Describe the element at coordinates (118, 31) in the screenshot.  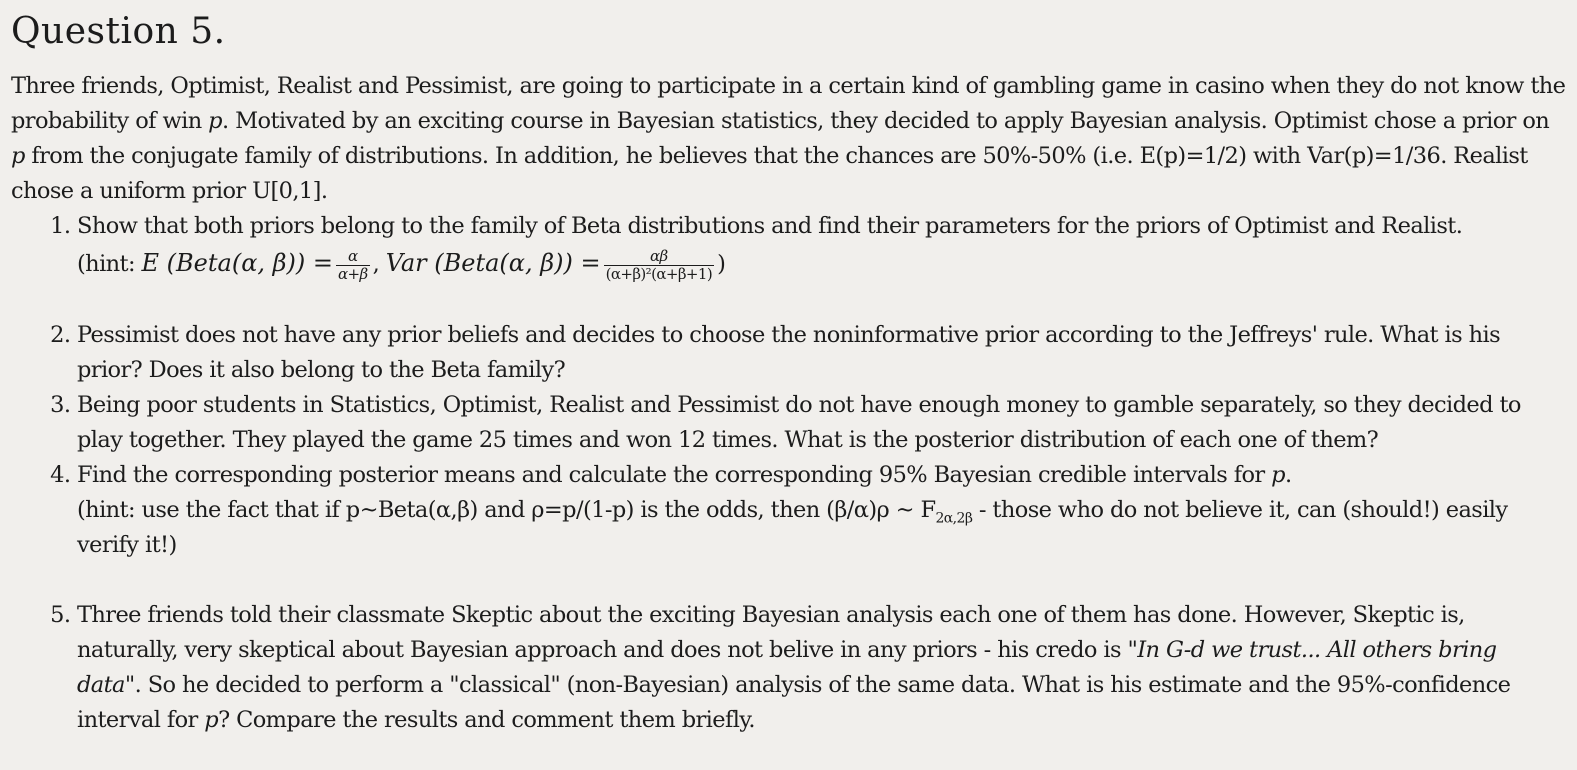
I see `question-heading: Question 5.` at that location.